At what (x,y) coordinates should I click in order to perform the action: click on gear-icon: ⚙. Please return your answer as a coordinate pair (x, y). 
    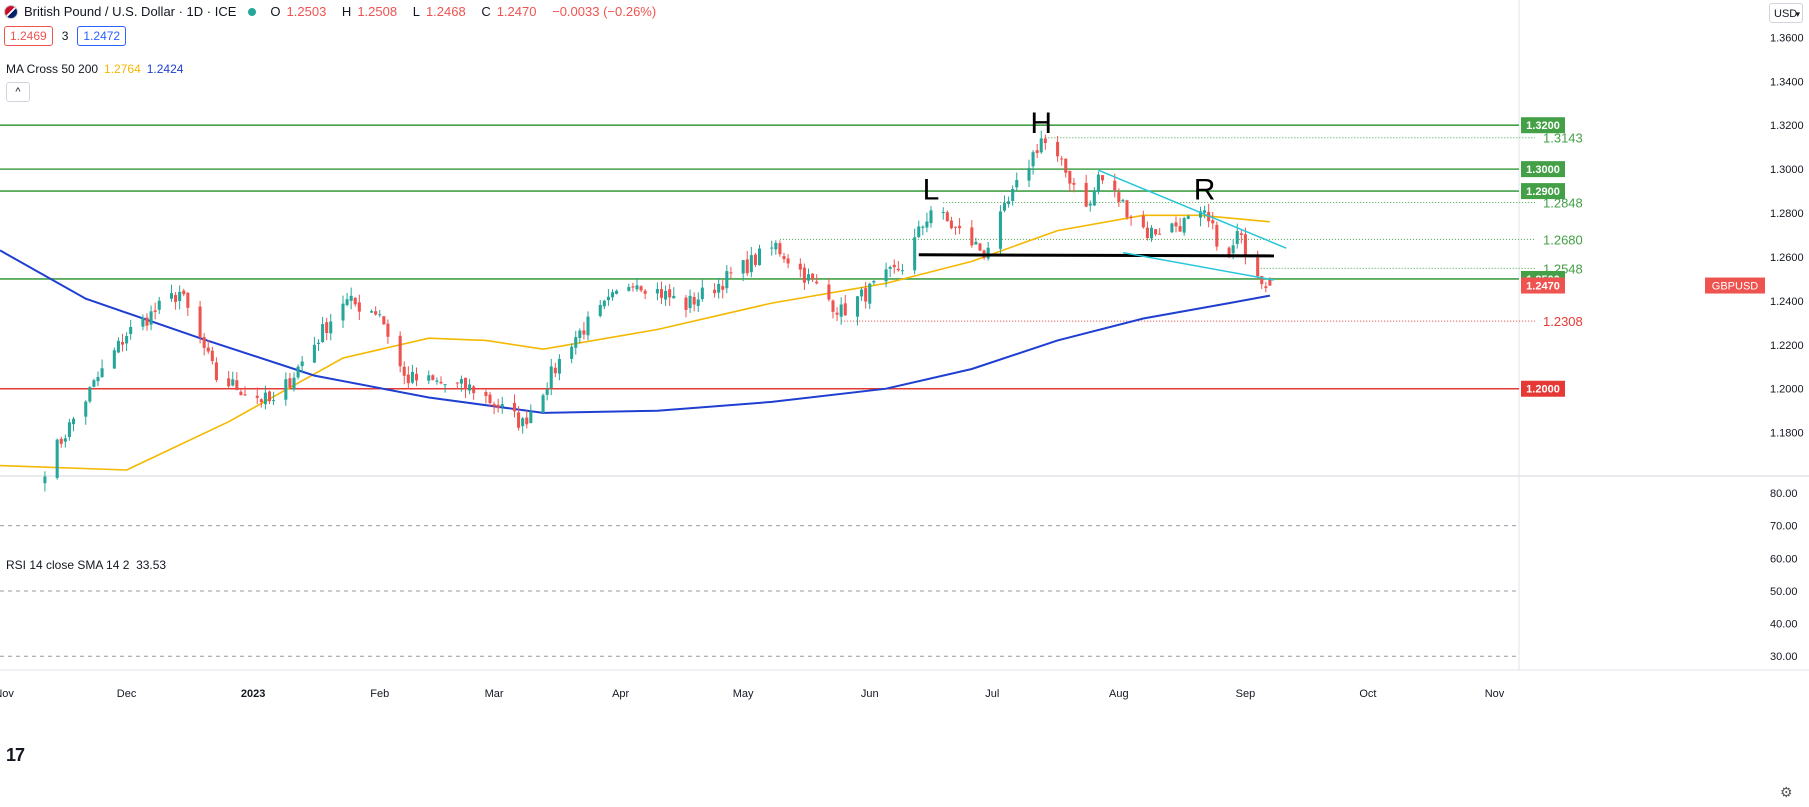
    Looking at the image, I should click on (1786, 792).